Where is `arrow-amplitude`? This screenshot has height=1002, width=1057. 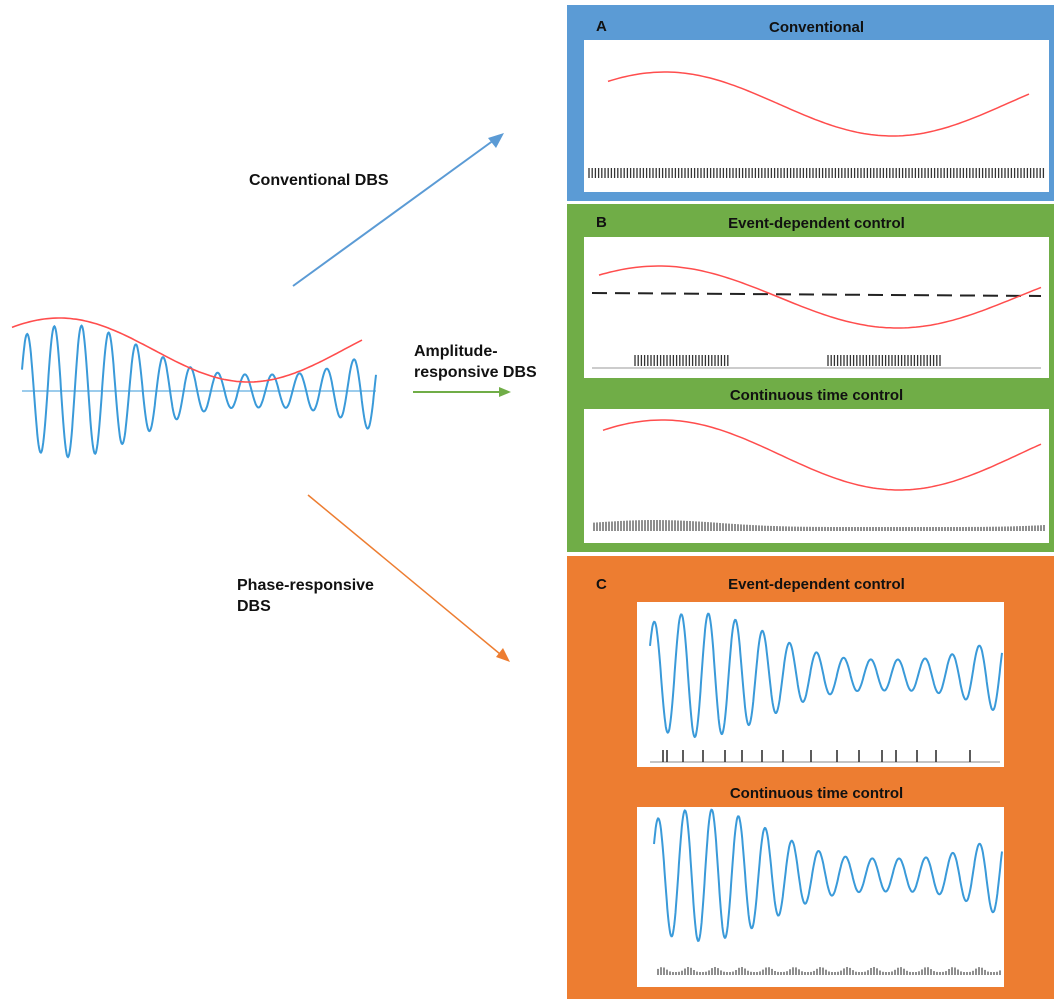 arrow-amplitude is located at coordinates (462, 392).